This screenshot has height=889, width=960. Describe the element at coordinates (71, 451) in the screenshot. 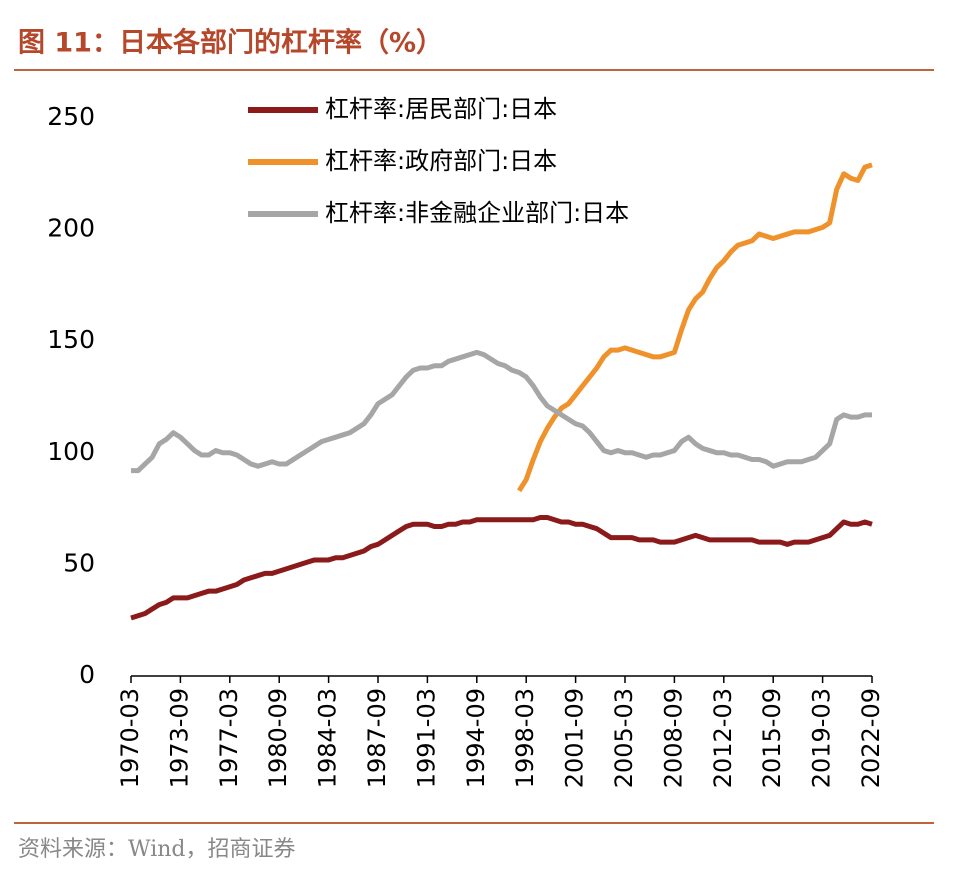

I see `y-tick-label: 100` at that location.